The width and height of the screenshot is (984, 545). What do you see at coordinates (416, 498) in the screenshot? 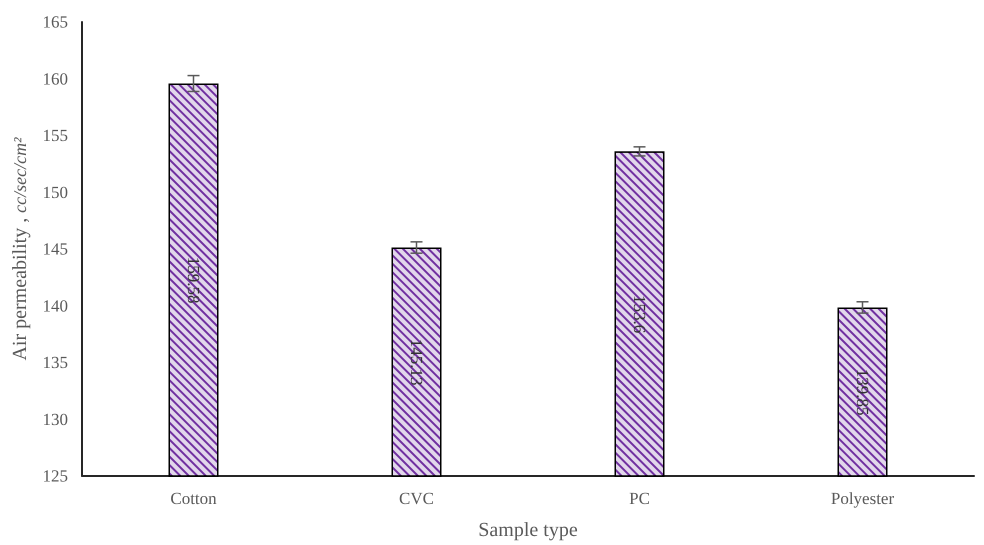
I see `x-tick-label: CVC` at bounding box center [416, 498].